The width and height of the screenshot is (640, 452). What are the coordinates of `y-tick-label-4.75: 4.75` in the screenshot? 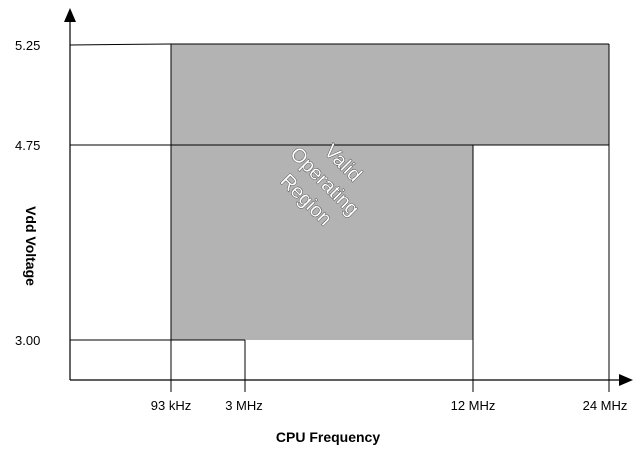 It's located at (27, 145).